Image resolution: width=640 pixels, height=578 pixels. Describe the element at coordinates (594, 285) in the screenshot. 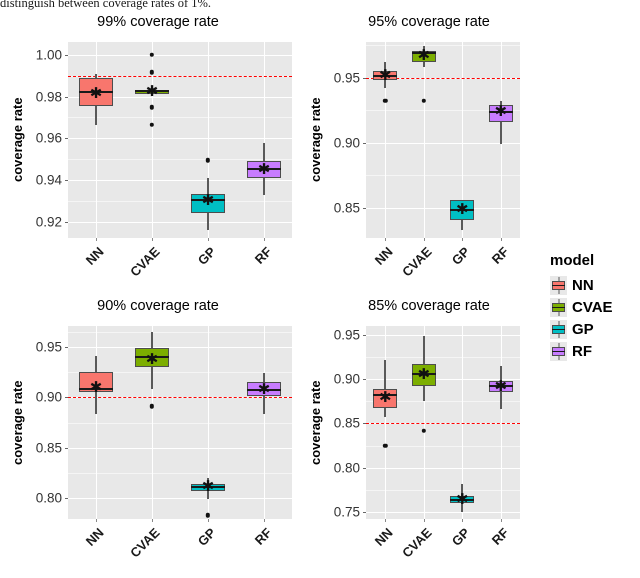

I see `legend-item-nn: NN` at that location.